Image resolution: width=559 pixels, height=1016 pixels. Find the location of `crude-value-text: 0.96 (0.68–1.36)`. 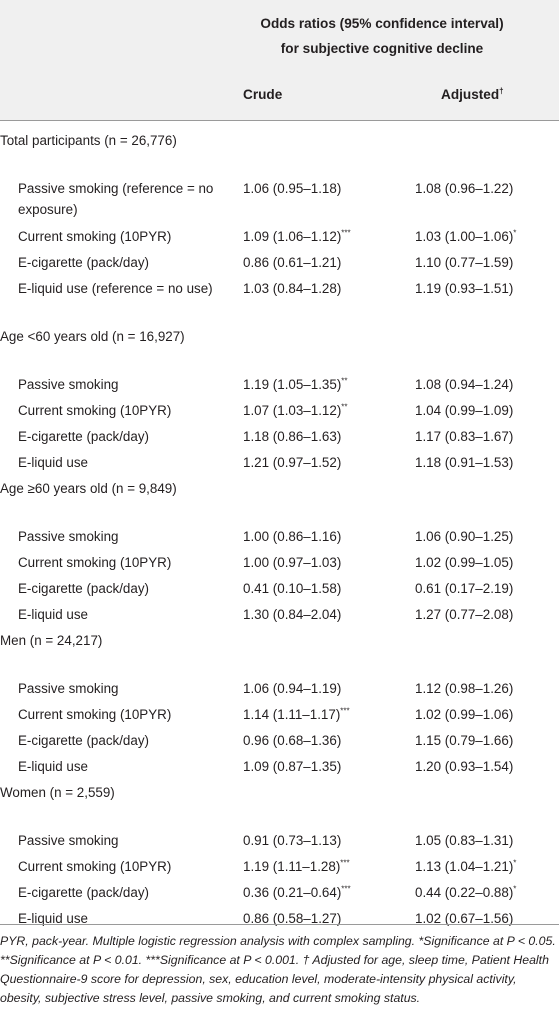

crude-value-text: 0.96 (0.68–1.36) is located at coordinates (292, 740).